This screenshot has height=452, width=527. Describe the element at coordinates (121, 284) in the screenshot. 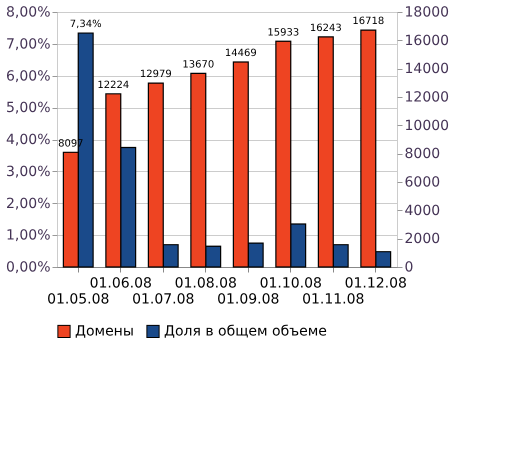

I see `x-tick-label: 01.06.08` at that location.